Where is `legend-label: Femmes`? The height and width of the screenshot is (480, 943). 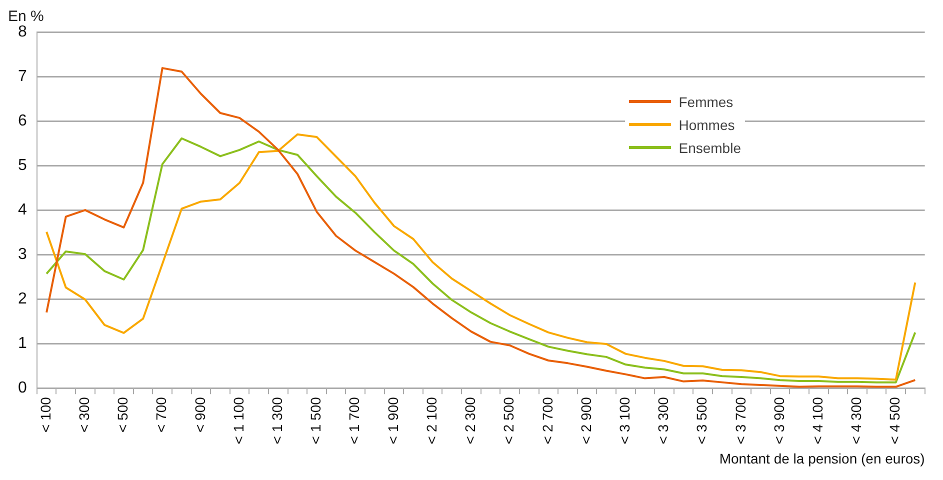 legend-label: Femmes is located at coordinates (706, 102).